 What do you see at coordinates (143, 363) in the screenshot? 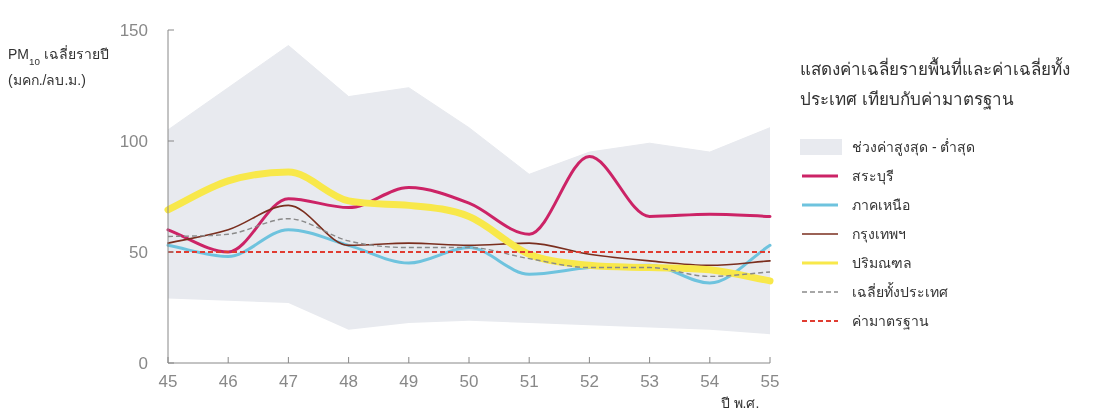
I see `y-tick-label: 0` at bounding box center [143, 363].